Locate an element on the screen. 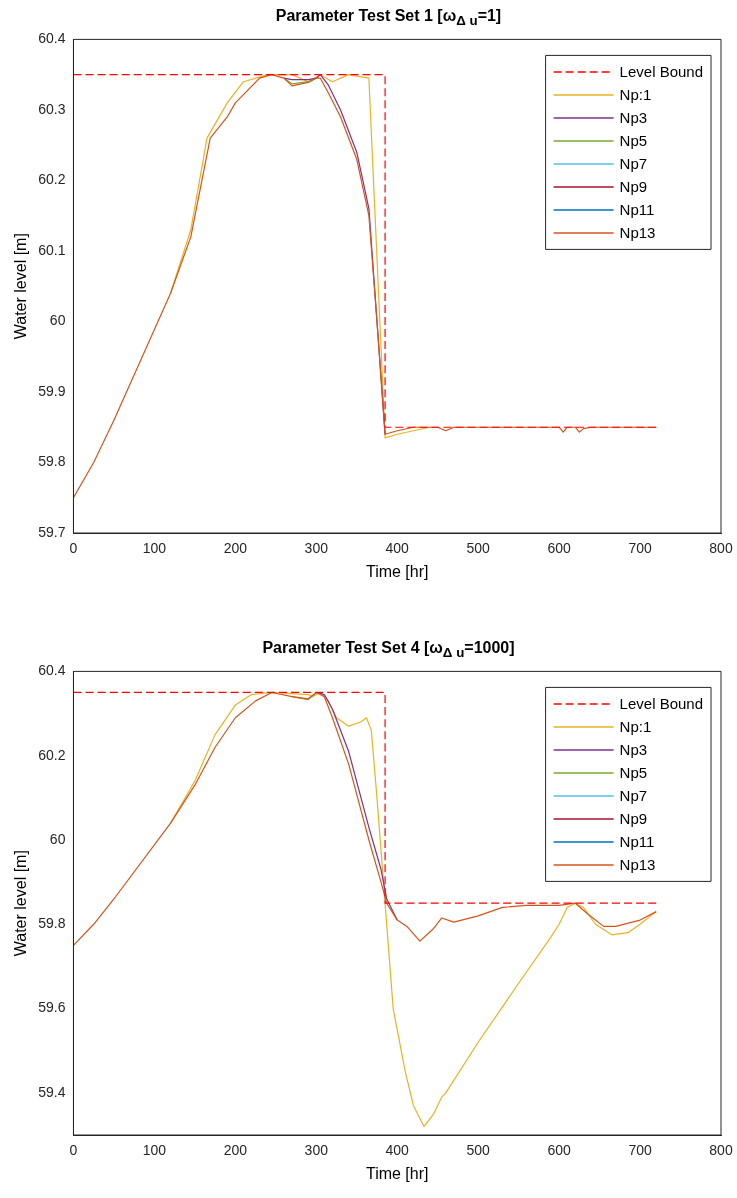 Image resolution: width=737 pixels, height=1198 pixels. y-tick-label: 59.7 is located at coordinates (52, 531).